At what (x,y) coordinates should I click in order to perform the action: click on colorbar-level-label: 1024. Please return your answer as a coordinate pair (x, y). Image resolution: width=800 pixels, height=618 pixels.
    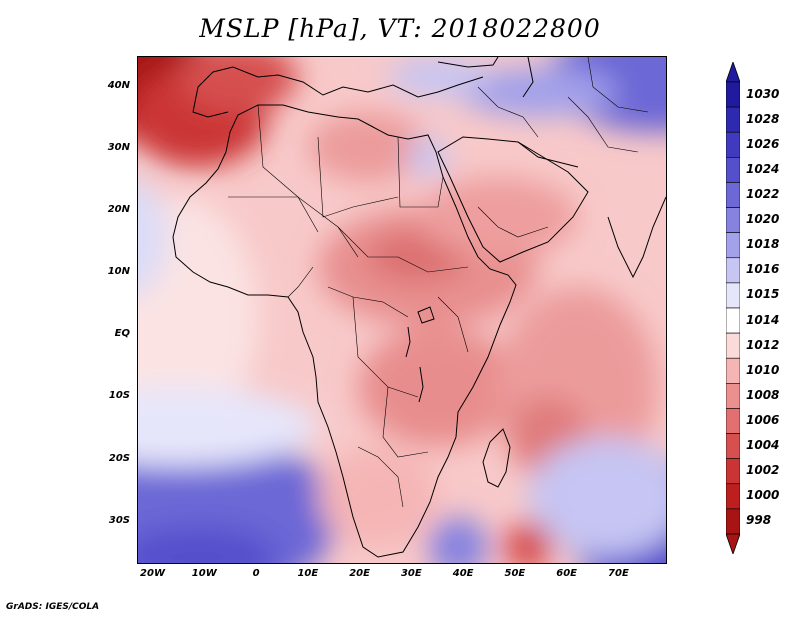
    Looking at the image, I should click on (763, 168).